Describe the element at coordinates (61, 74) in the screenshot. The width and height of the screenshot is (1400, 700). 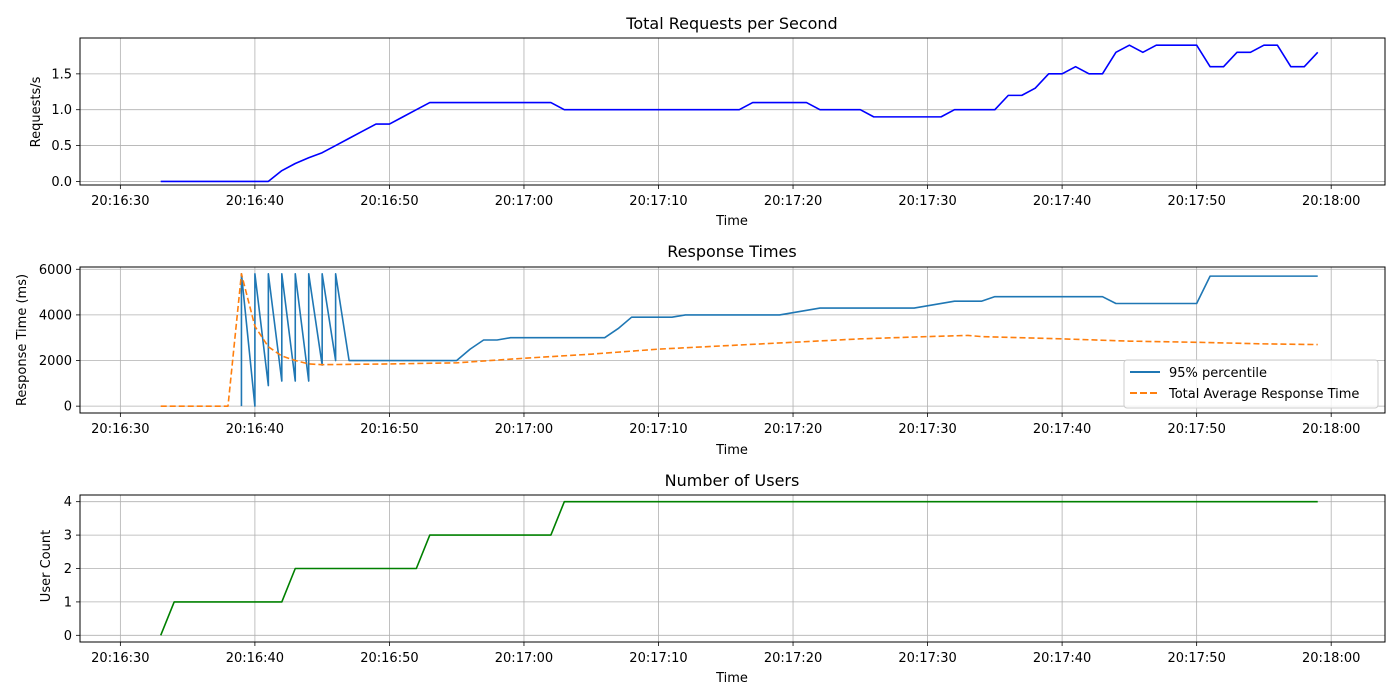
I see `y-tick-label: 1.5` at that location.